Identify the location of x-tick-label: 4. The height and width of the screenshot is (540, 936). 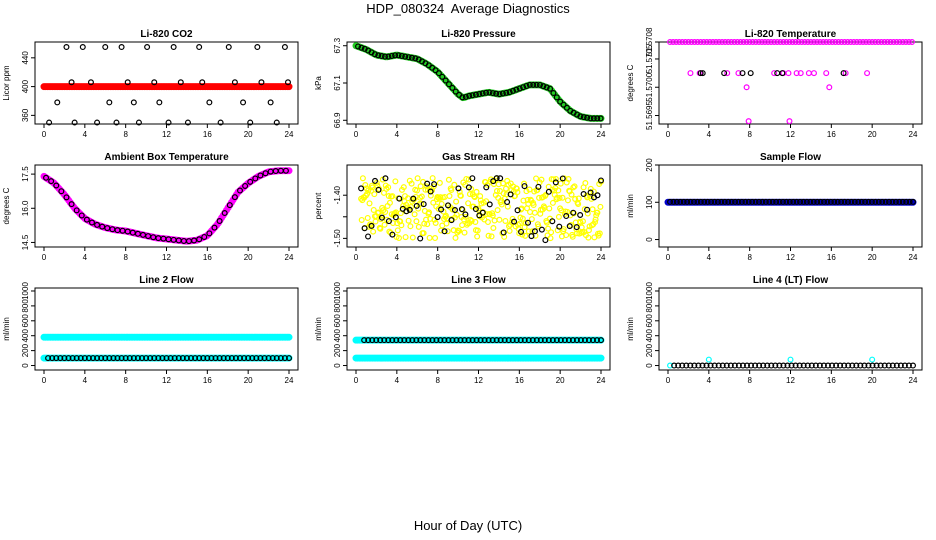
(85, 257).